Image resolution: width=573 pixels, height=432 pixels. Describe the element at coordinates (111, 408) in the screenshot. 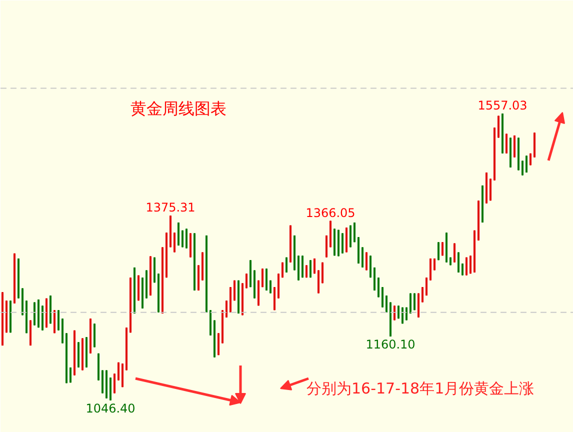

I see `annotation: 1046.40` at that location.